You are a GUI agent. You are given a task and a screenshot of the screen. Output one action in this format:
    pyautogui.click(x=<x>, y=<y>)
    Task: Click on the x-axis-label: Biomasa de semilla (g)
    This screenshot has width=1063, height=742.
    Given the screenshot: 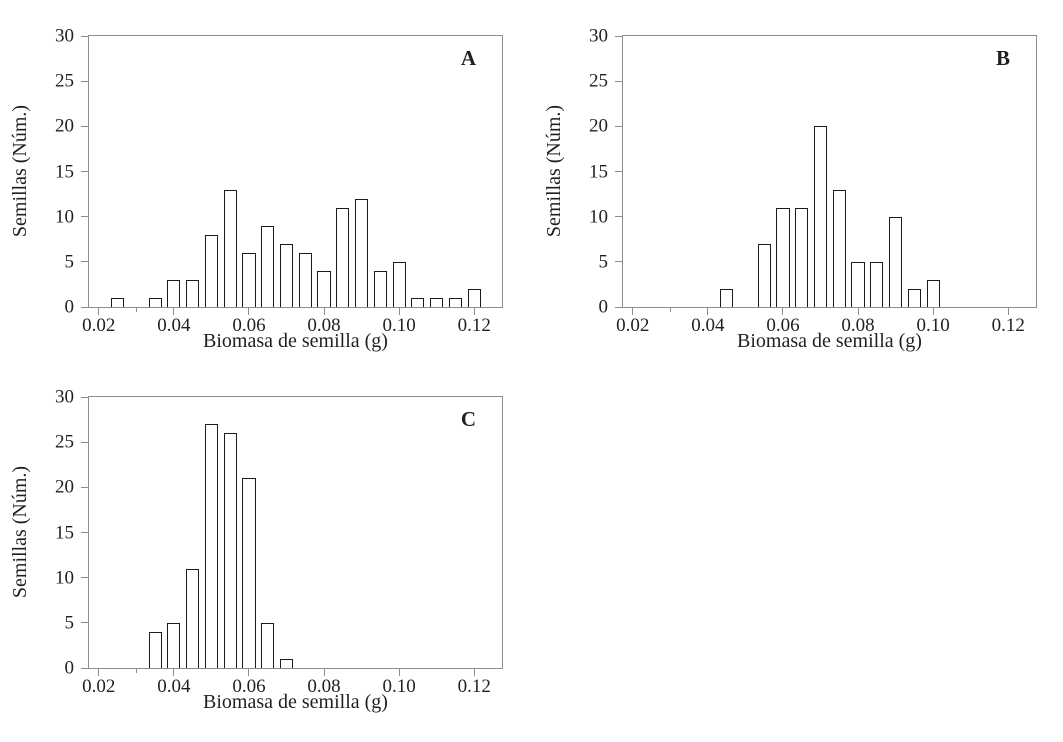 What is the action you would take?
    pyautogui.click(x=295, y=702)
    